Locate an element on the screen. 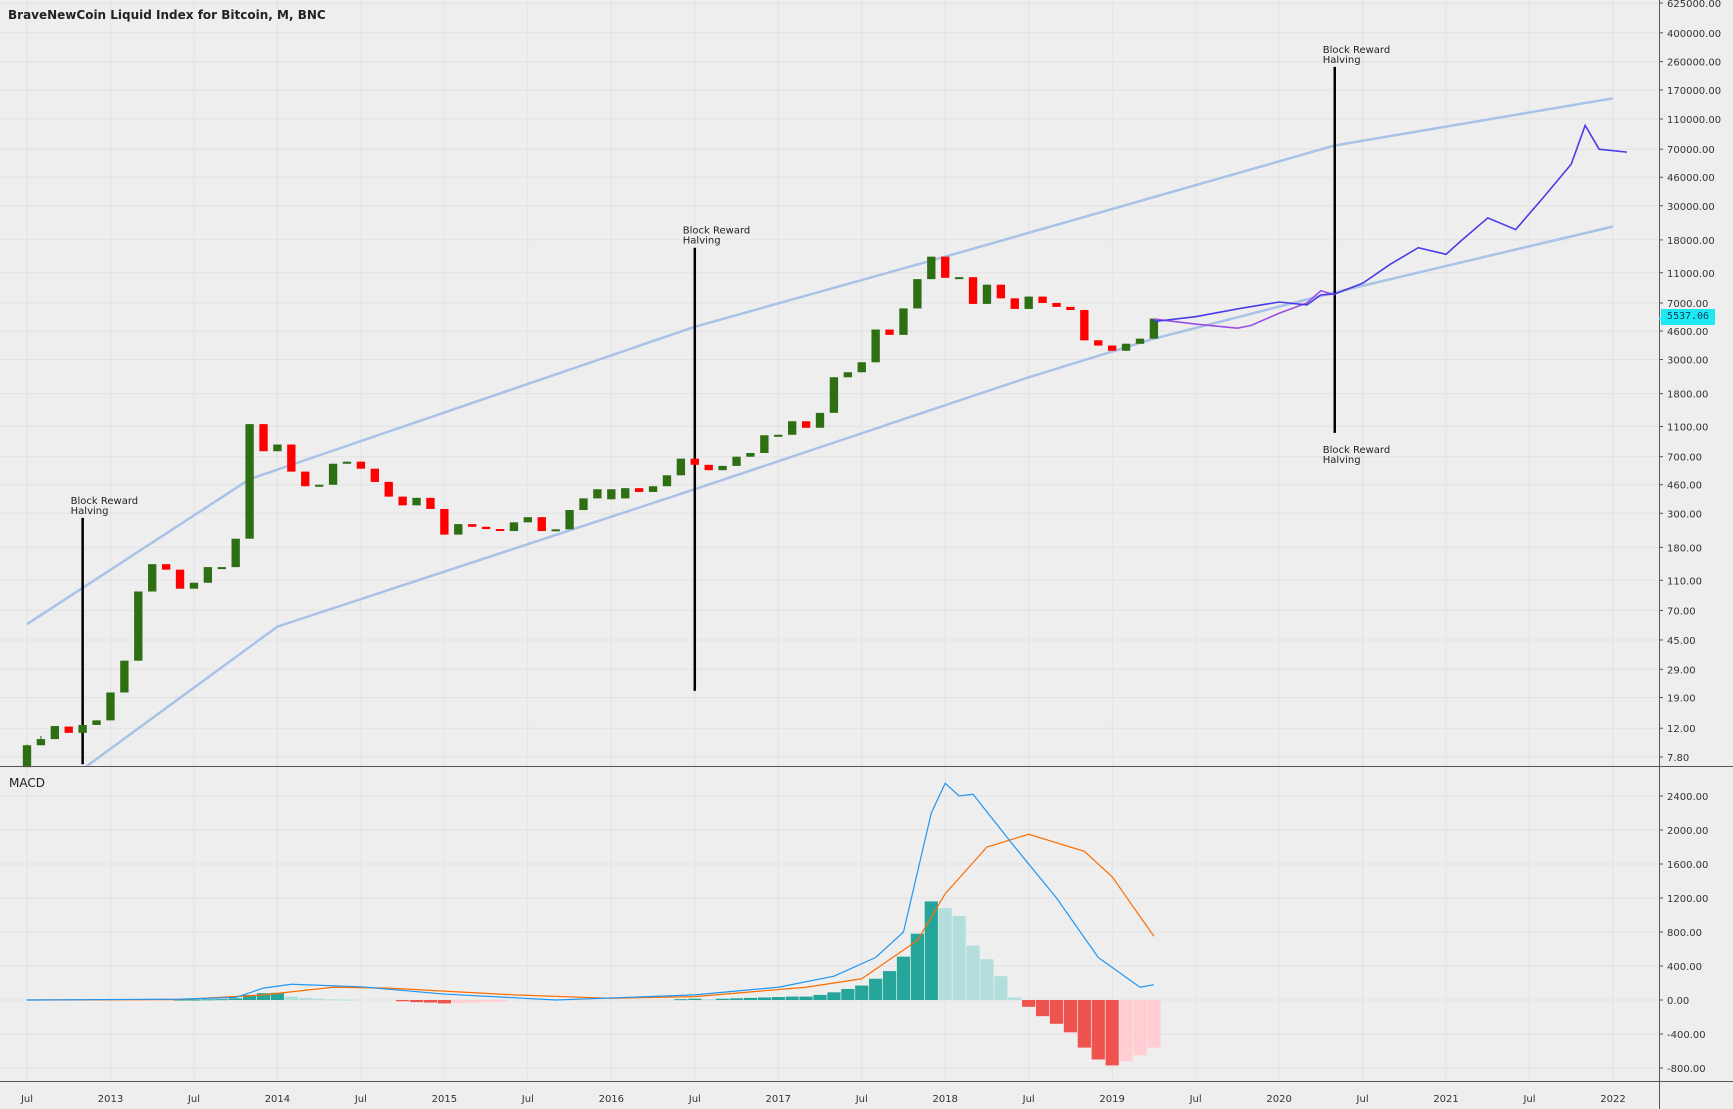 Image resolution: width=1733 pixels, height=1109 pixels. price-axis-tick-label: 460.00 is located at coordinates (1684, 486).